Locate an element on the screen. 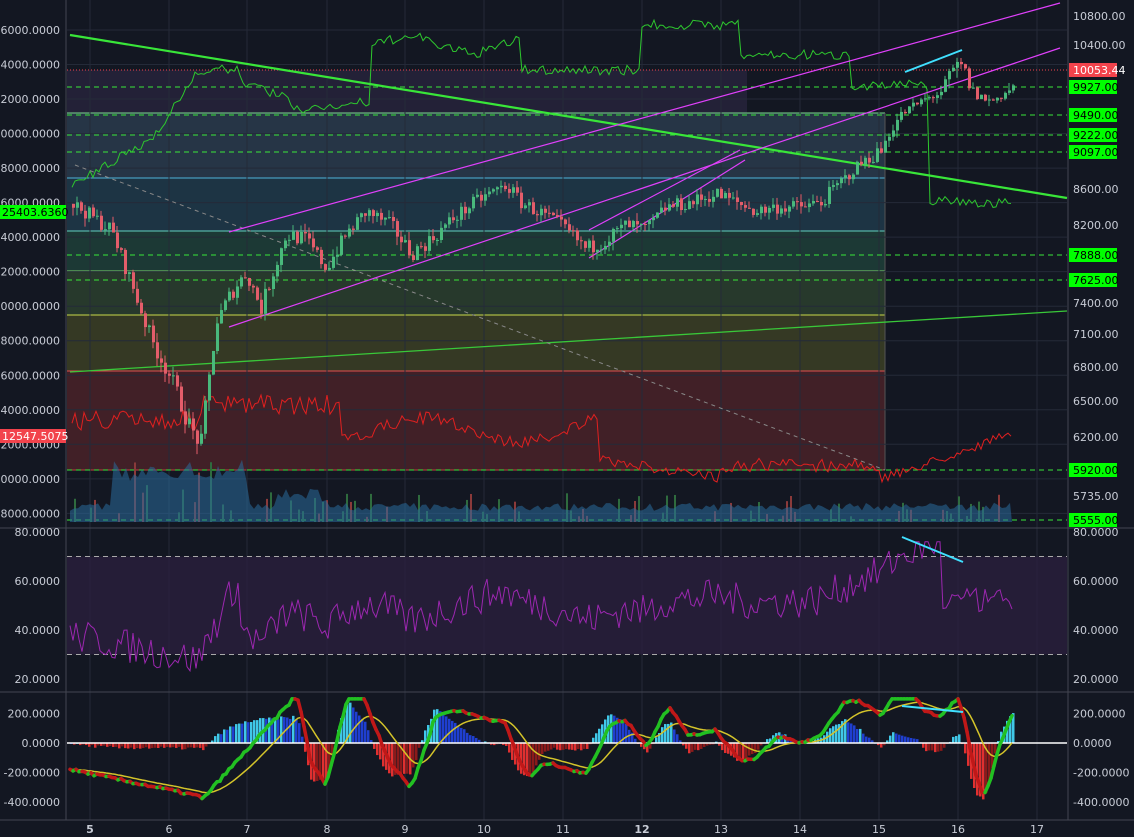  volume-bar is located at coordinates (639, 509).